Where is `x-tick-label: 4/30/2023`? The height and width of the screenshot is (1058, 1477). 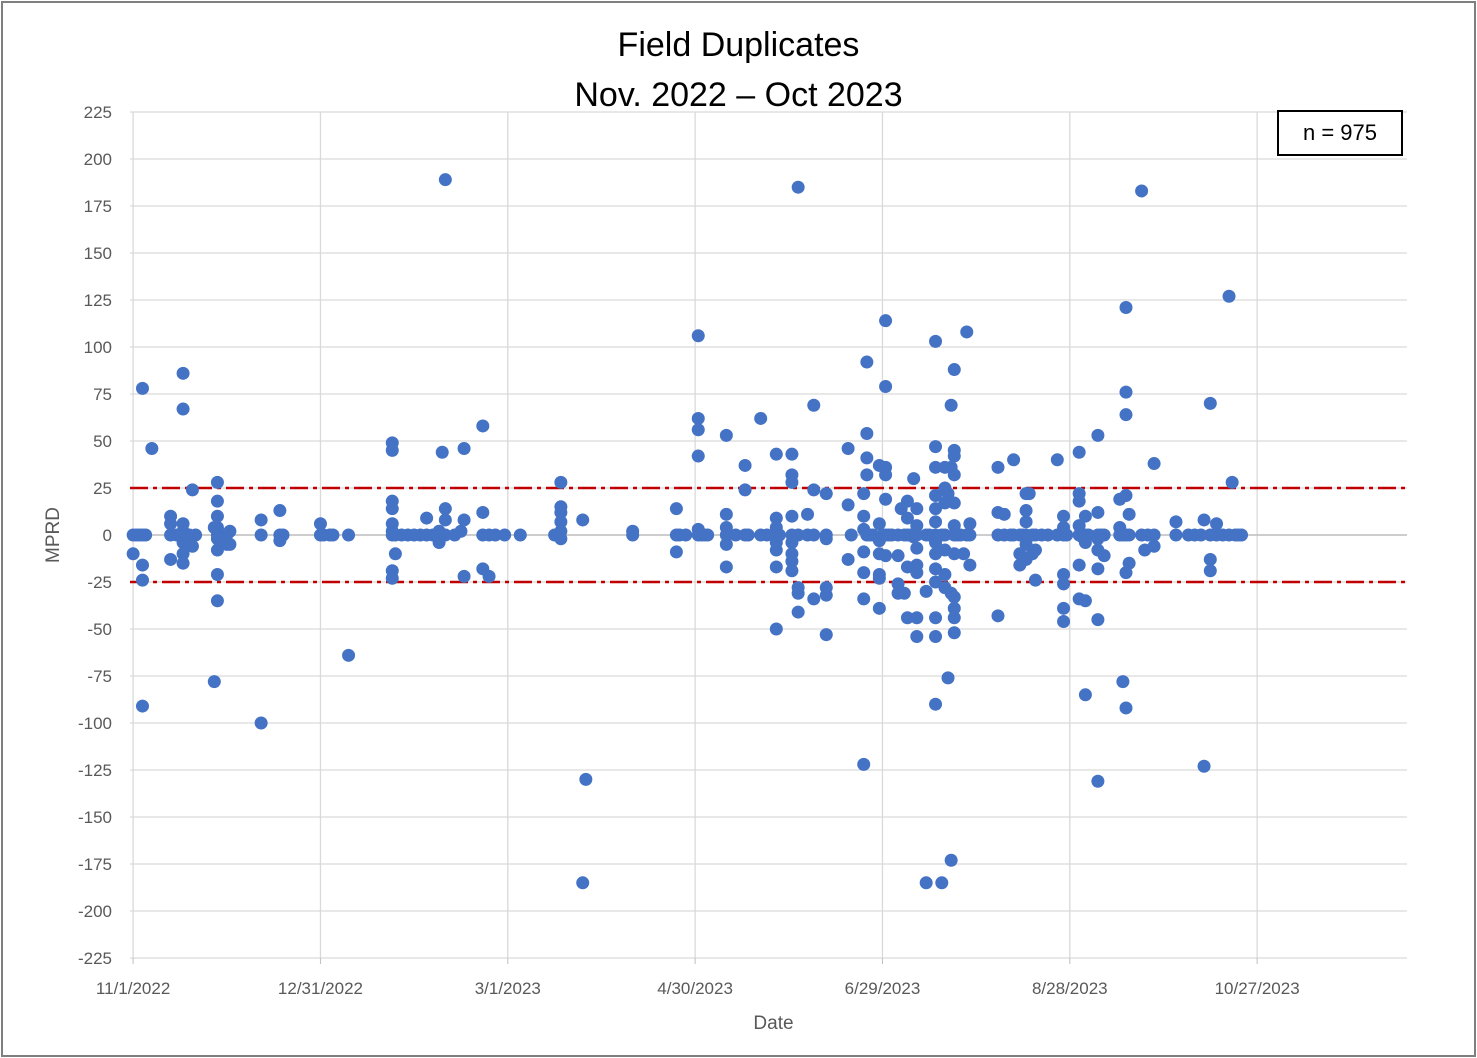
x-tick-label: 4/30/2023 is located at coordinates (695, 988).